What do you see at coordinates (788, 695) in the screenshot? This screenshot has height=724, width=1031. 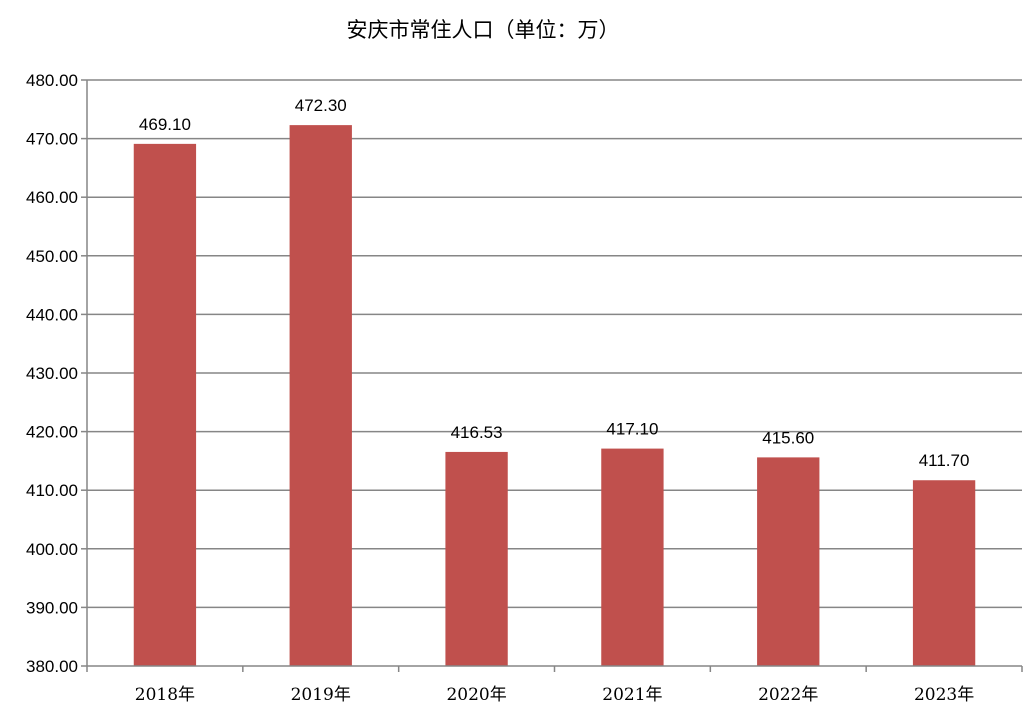 I see `x-tick-label: 2022年` at bounding box center [788, 695].